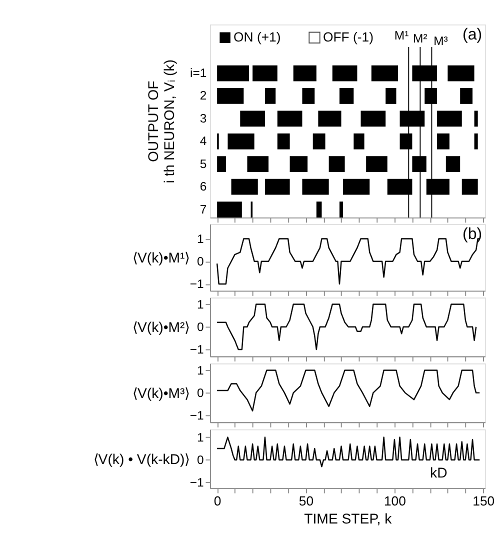  I want to click on x-tick-label: 150, so click(483, 501).